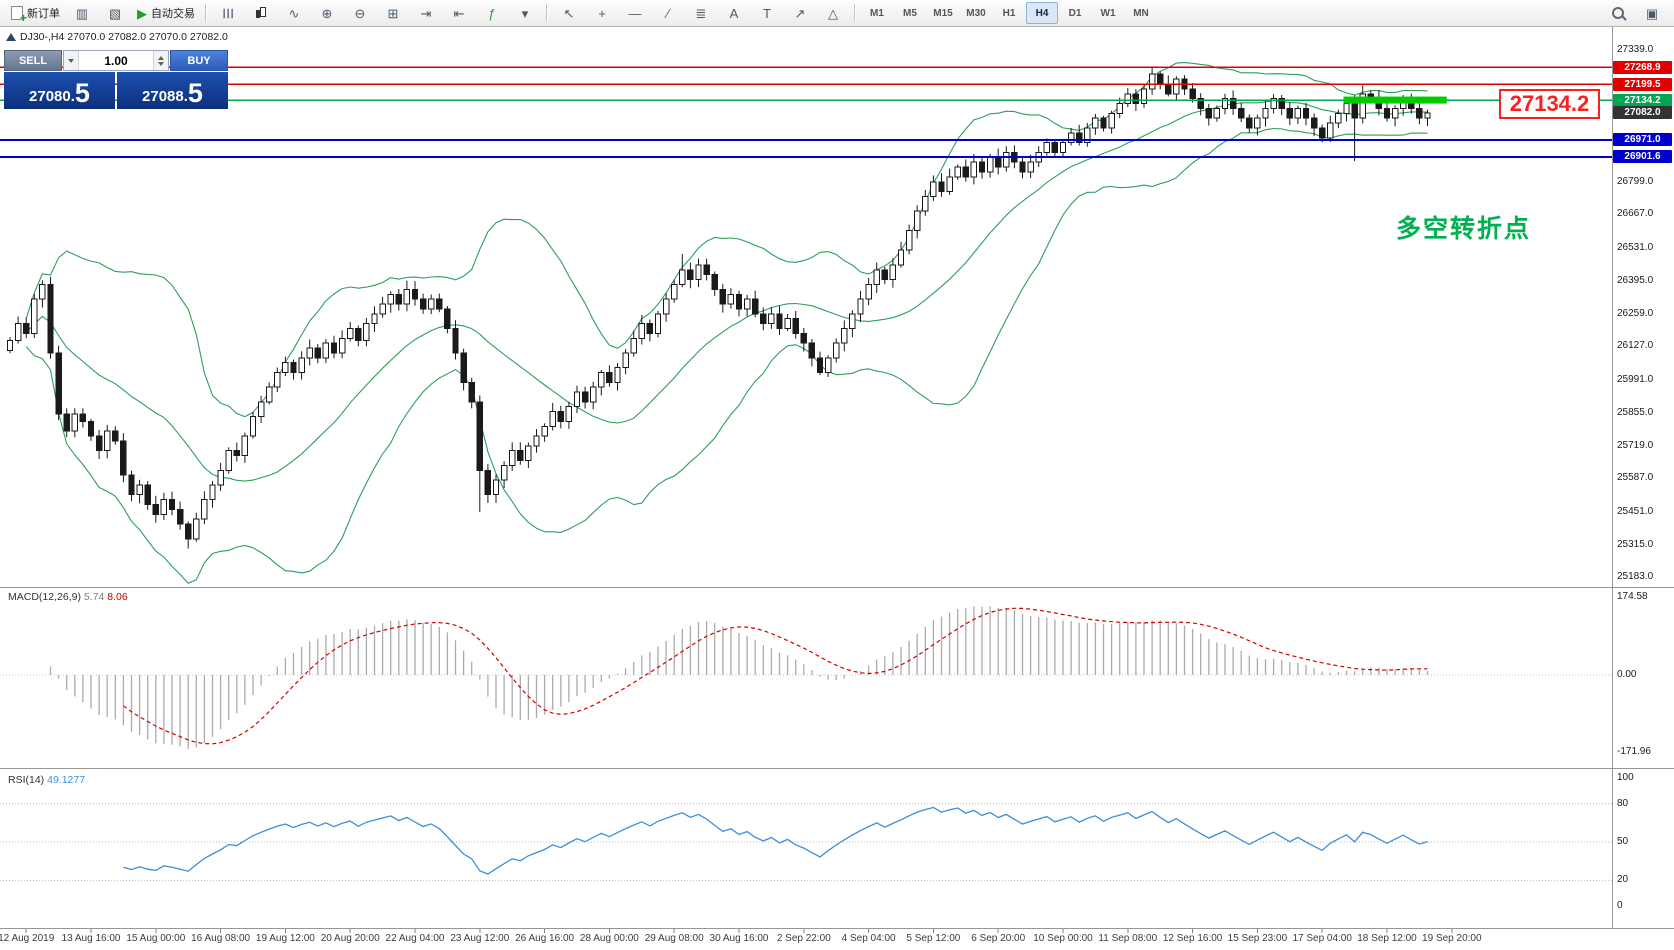  I want to click on shapes-icon: △, so click(833, 13).